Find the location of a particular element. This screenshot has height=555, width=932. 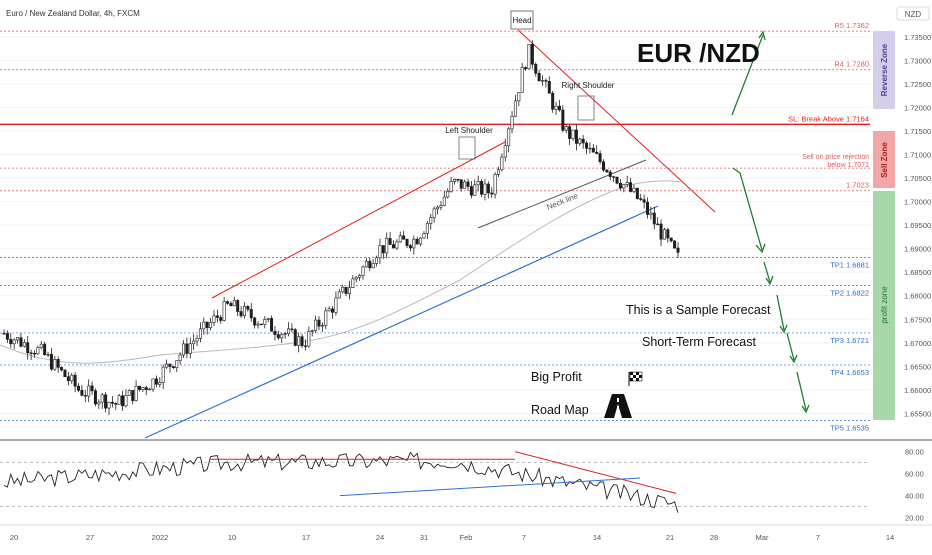

price-tick-label: 1.71500 is located at coordinates (917, 131).